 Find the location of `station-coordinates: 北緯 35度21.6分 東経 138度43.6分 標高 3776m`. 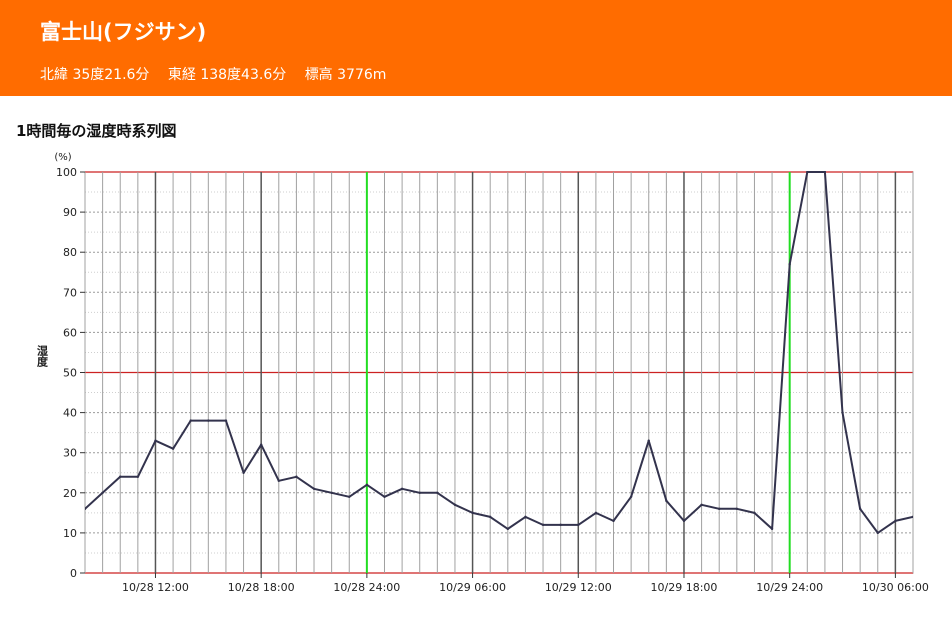

station-coordinates: 北緯 35度21.6分 東経 138度43.6分 標高 3776m is located at coordinates (220, 74).